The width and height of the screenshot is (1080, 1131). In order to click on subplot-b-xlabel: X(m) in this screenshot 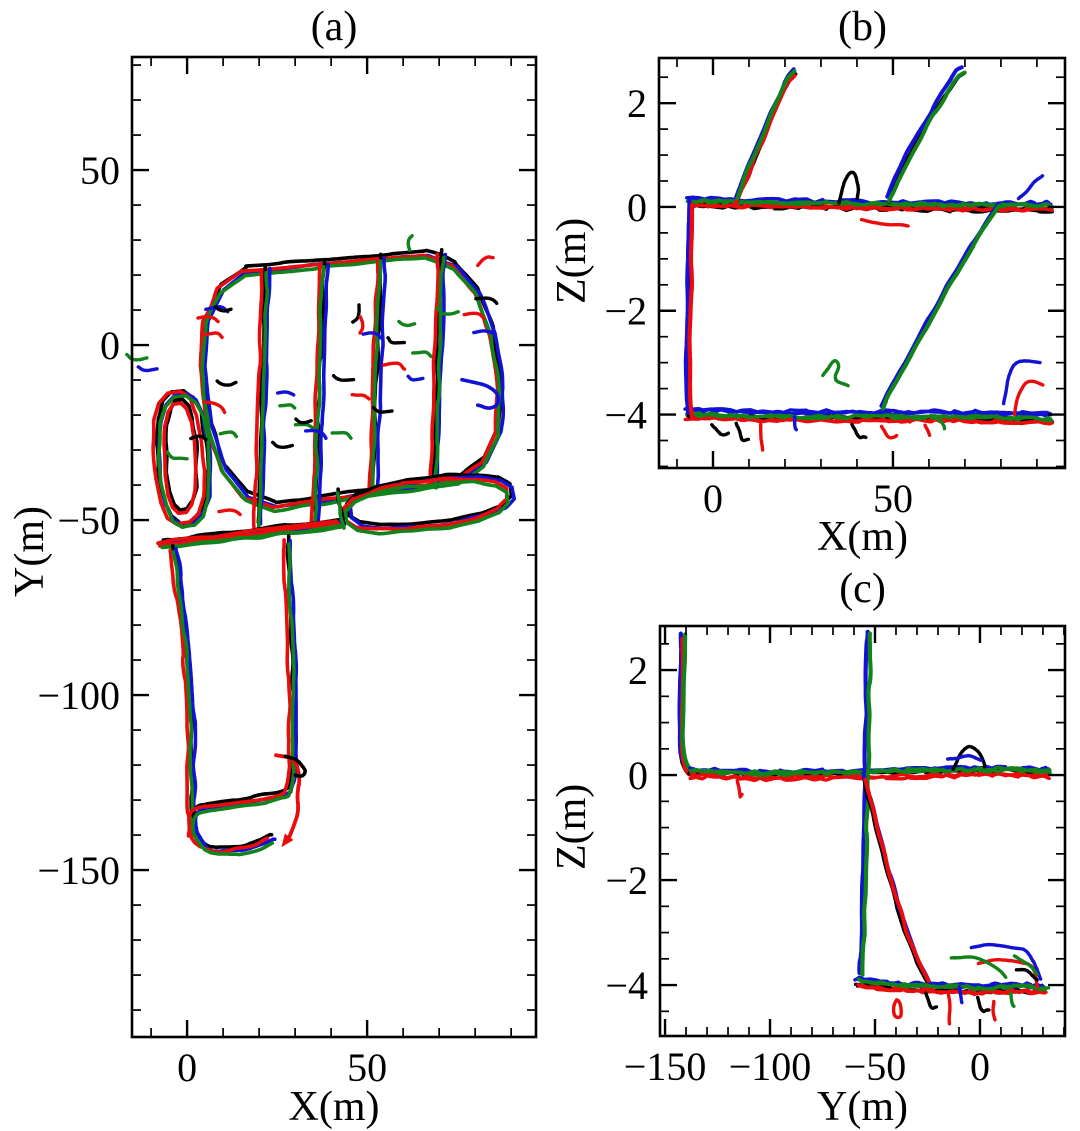, I will do `click(862, 537)`.